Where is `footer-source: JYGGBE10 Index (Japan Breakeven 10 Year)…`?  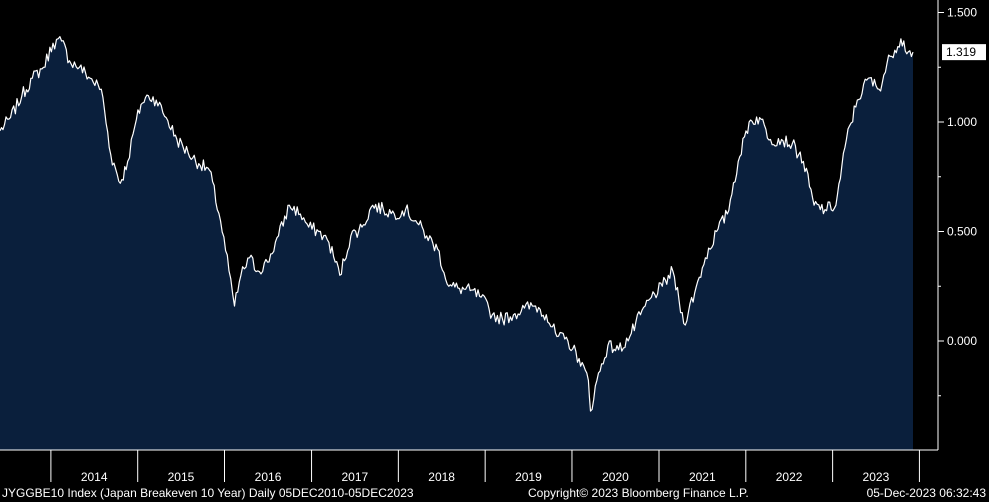 footer-source: JYGGBE10 Index (Japan Breakeven 10 Year)… is located at coordinates (208, 493).